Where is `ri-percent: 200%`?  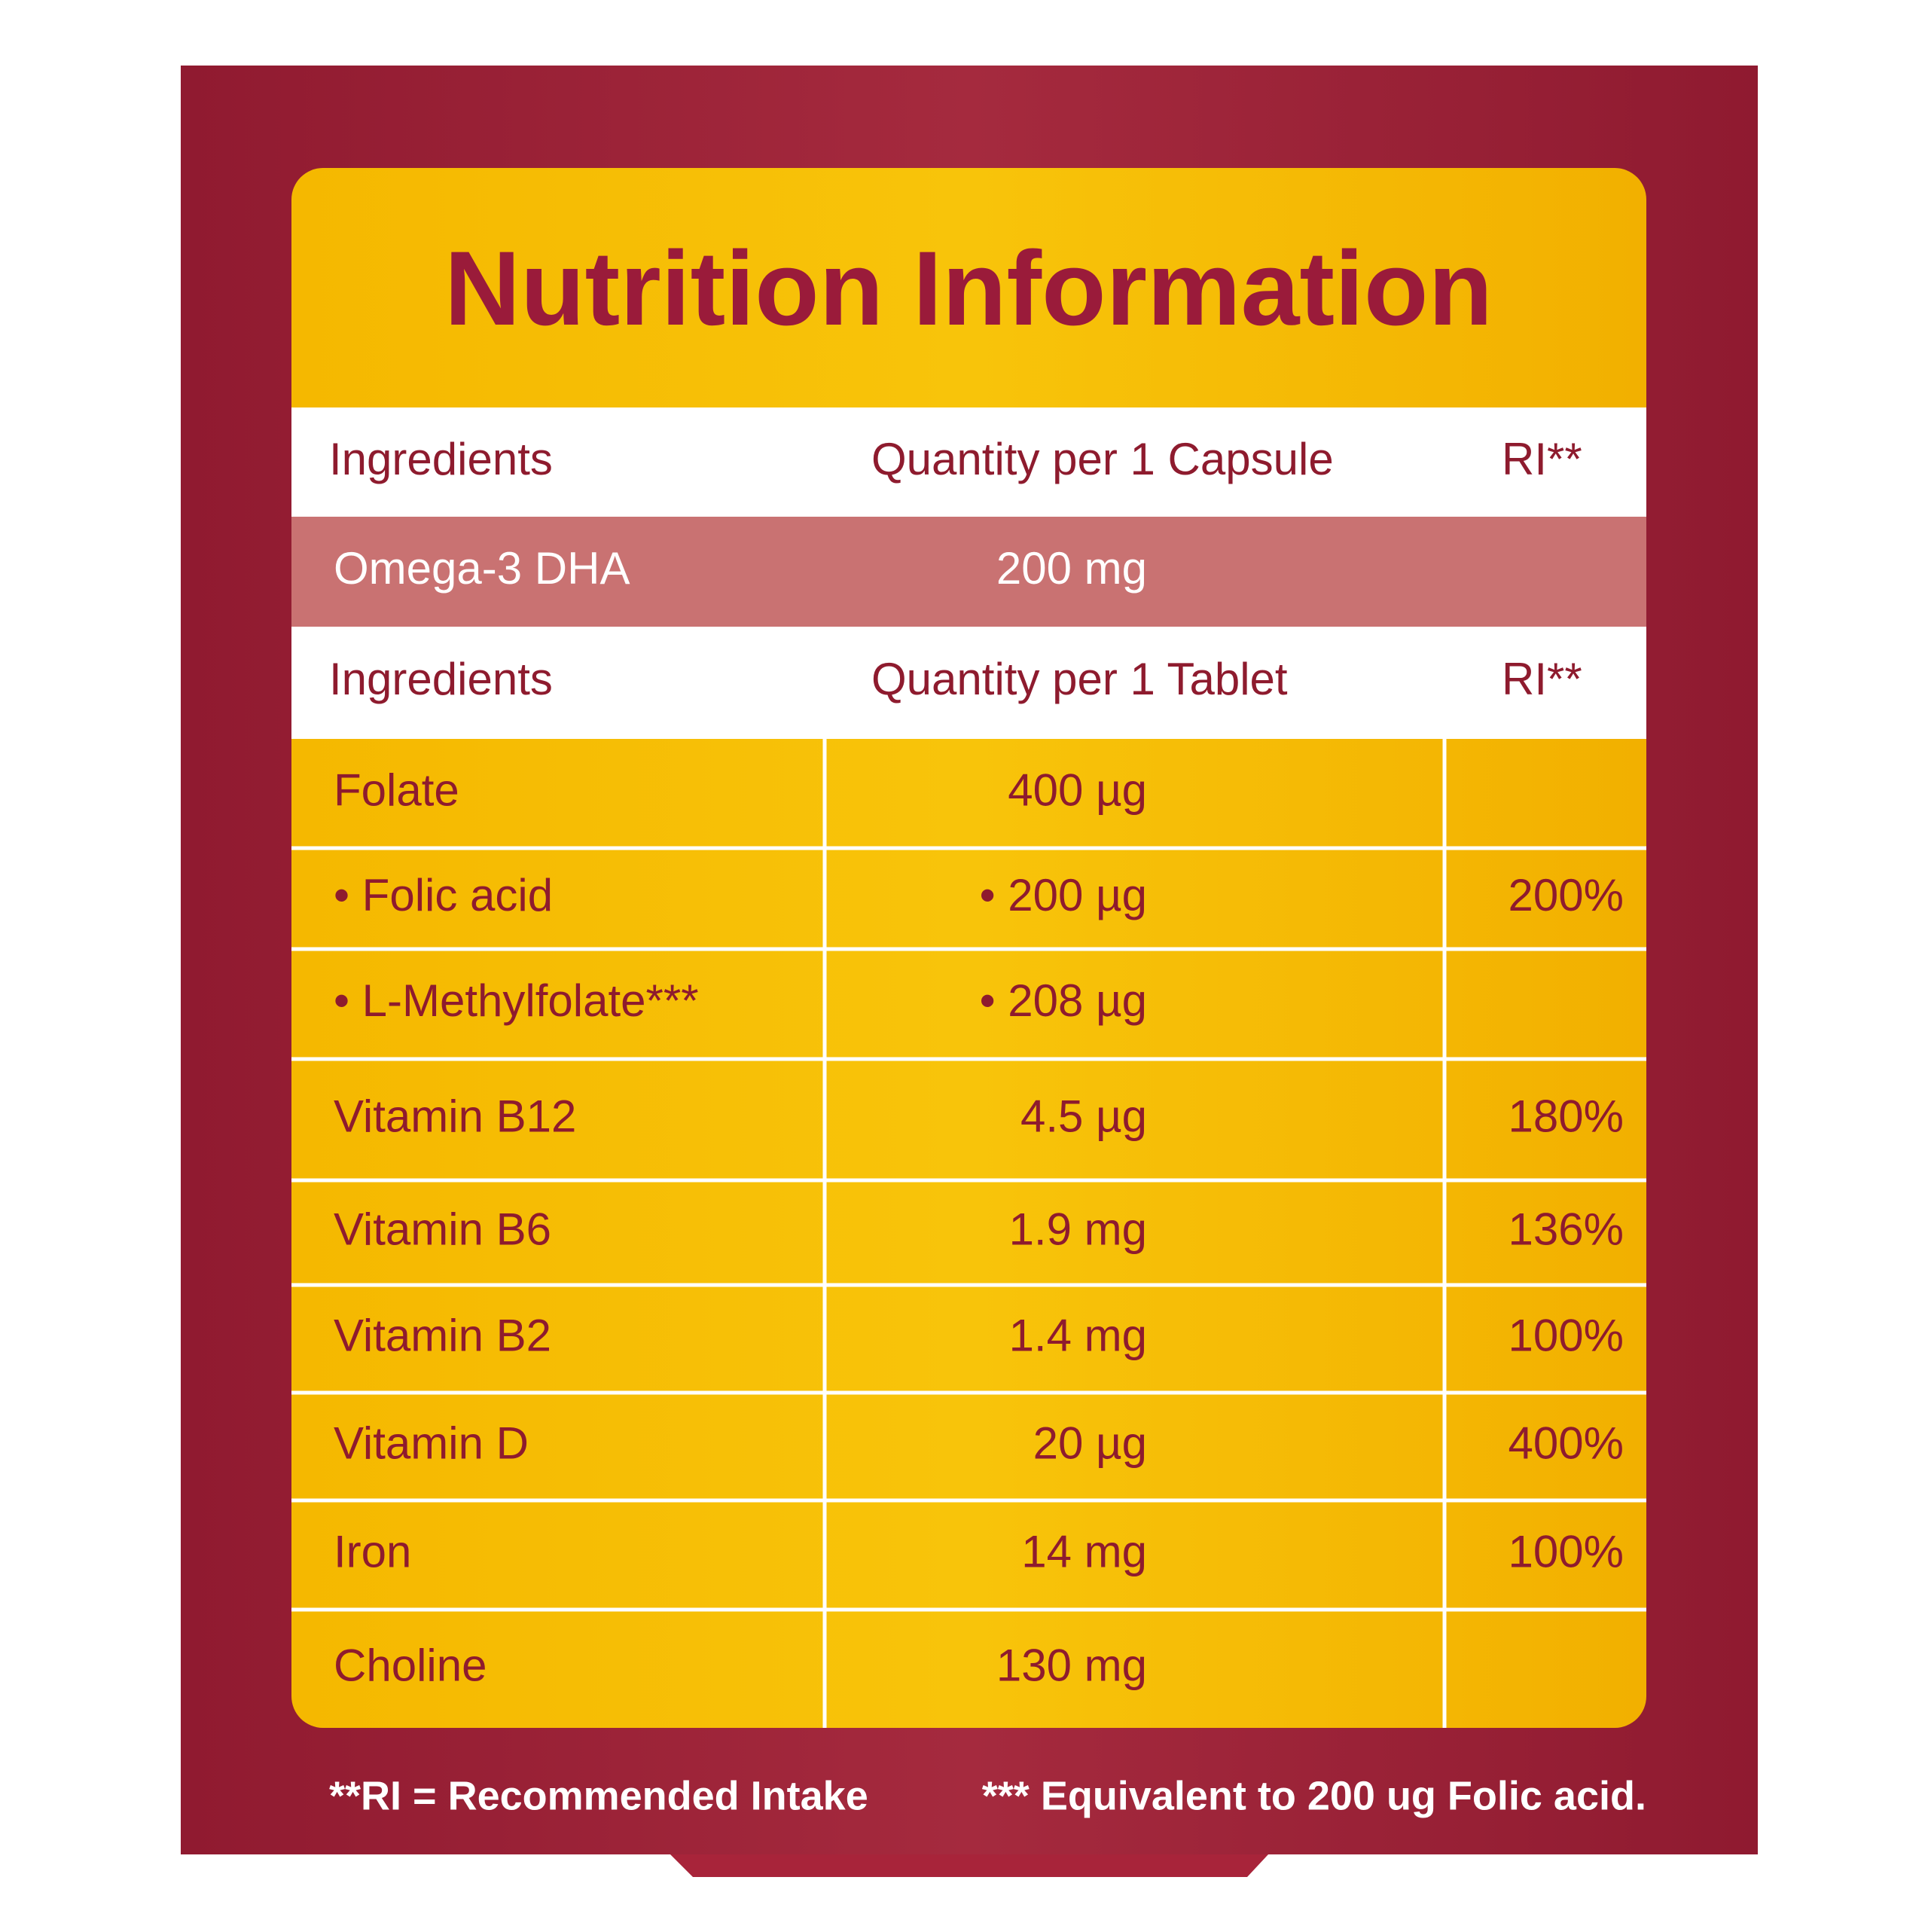 ri-percent: 200% is located at coordinates (1566, 895).